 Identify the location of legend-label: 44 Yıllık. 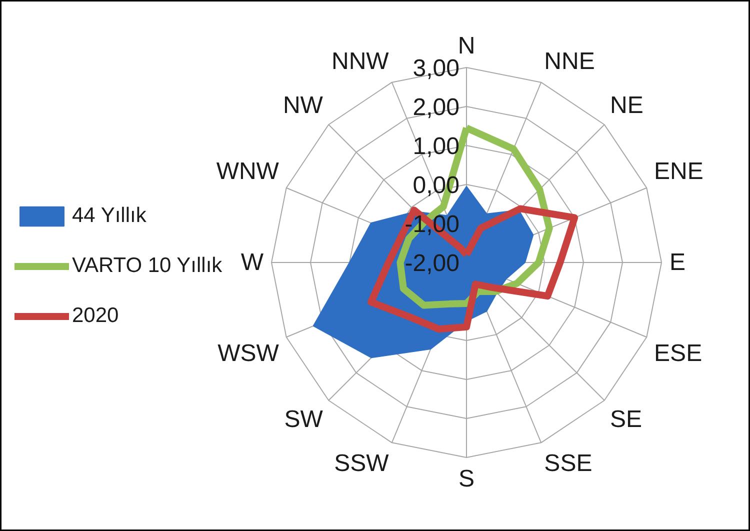
(109, 216).